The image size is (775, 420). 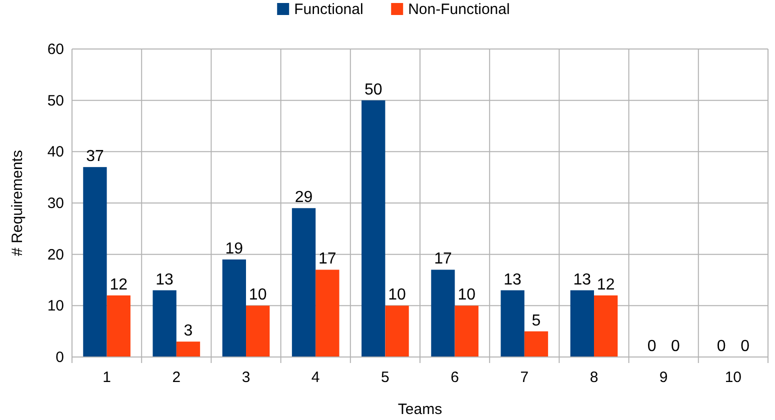 I want to click on y-tick-label: 10, so click(x=55, y=306).